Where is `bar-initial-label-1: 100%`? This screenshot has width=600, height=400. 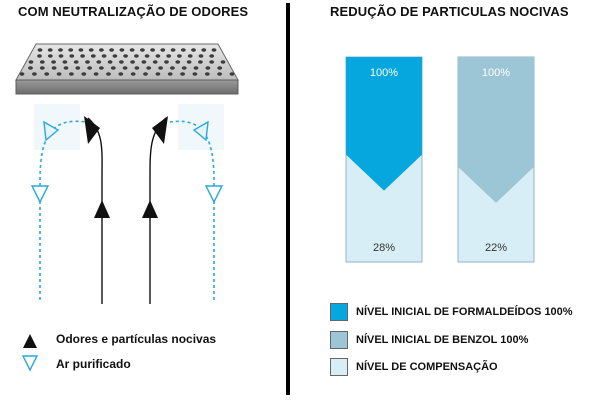
bar-initial-label-1: 100% is located at coordinates (496, 73).